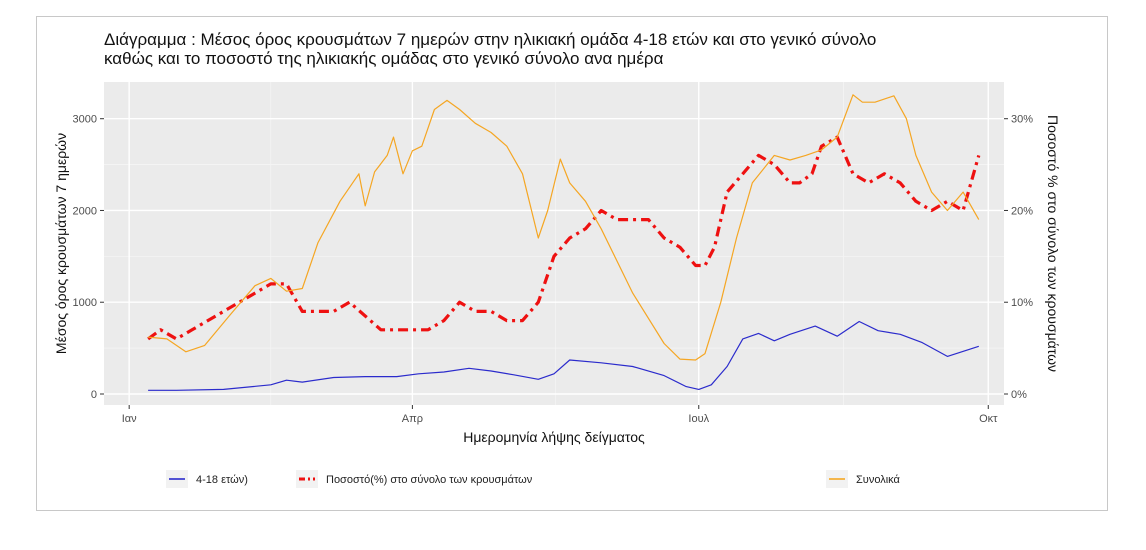 Image resolution: width=1146 pixels, height=550 pixels. I want to click on y-left-tick-label: 0, so click(94, 395).